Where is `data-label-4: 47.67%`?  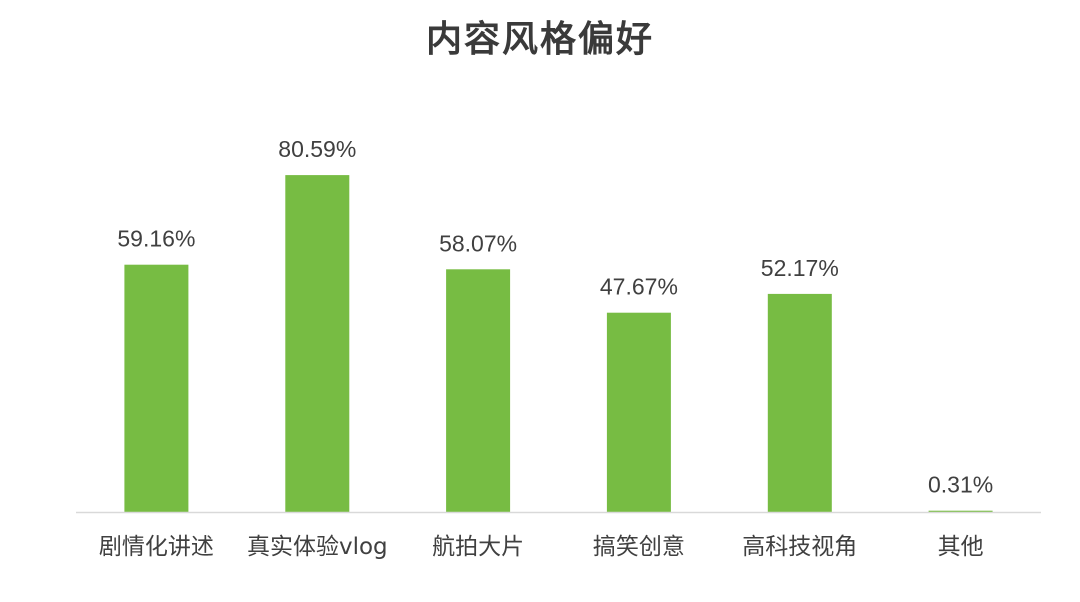
data-label-4: 47.67% is located at coordinates (639, 287).